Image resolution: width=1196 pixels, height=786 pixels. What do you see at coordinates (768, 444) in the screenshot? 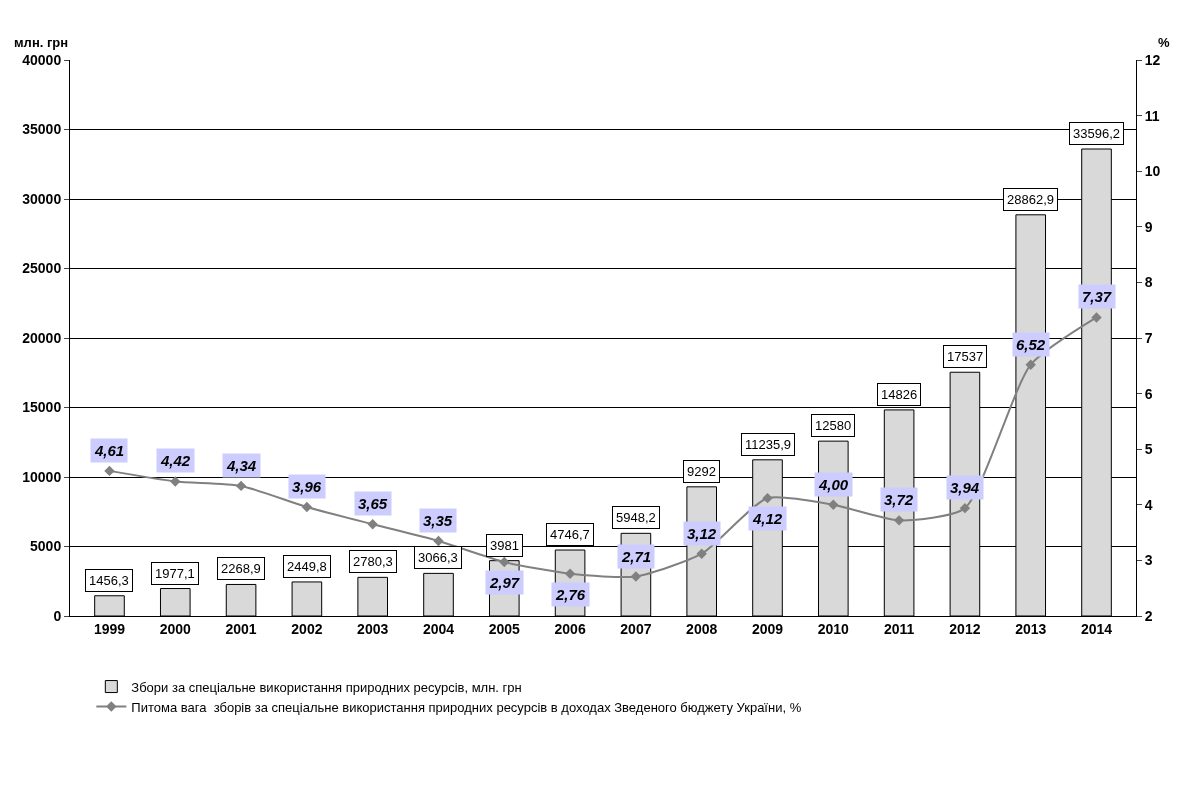
I see `data-label: 11235,9` at bounding box center [768, 444].